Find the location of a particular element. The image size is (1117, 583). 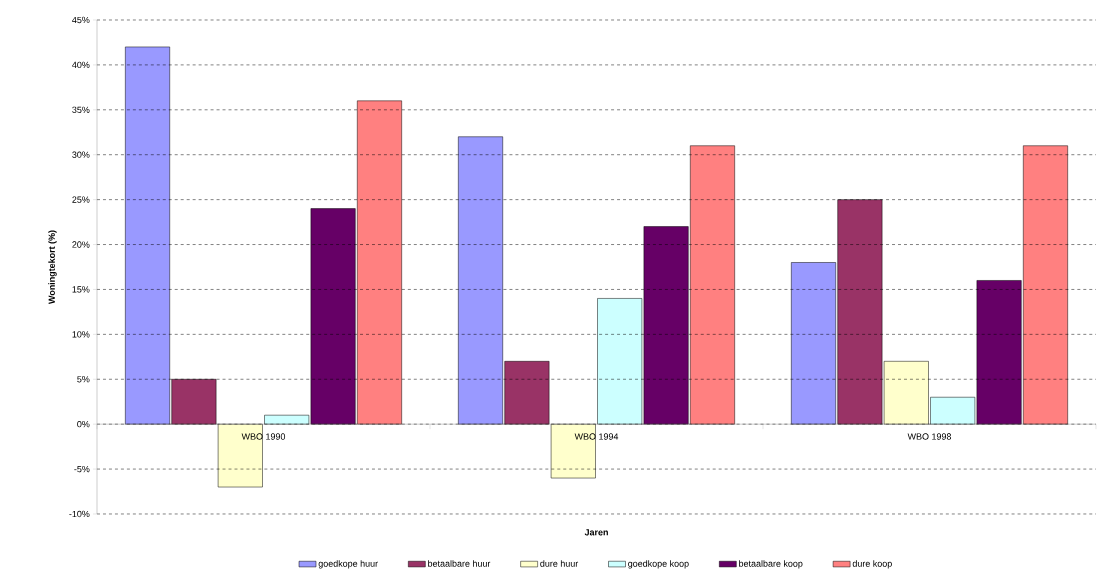

x-tick-label: WBO 1990 is located at coordinates (263, 436).